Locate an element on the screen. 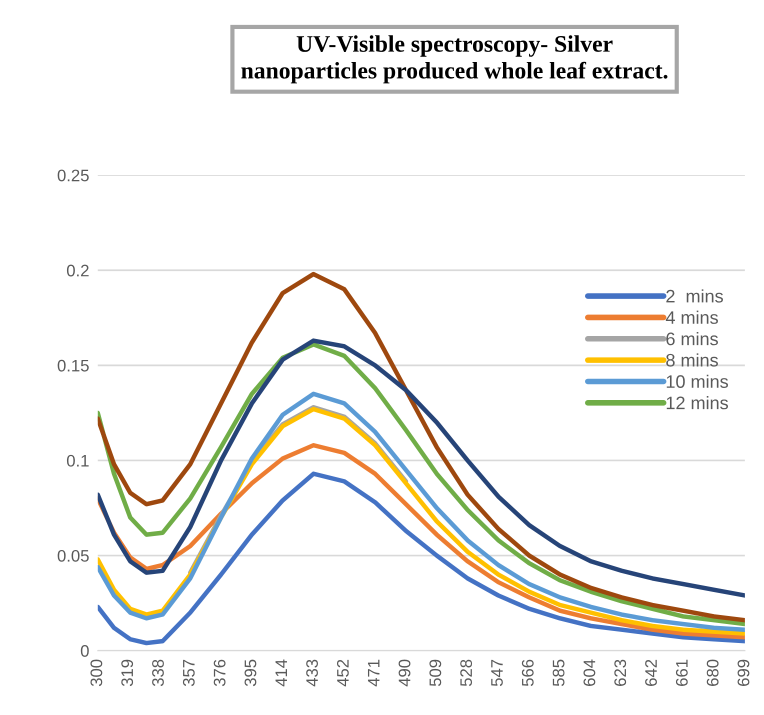 Image resolution: width=764 pixels, height=715 pixels. y-tick-label: 0.15 is located at coordinates (73, 366).